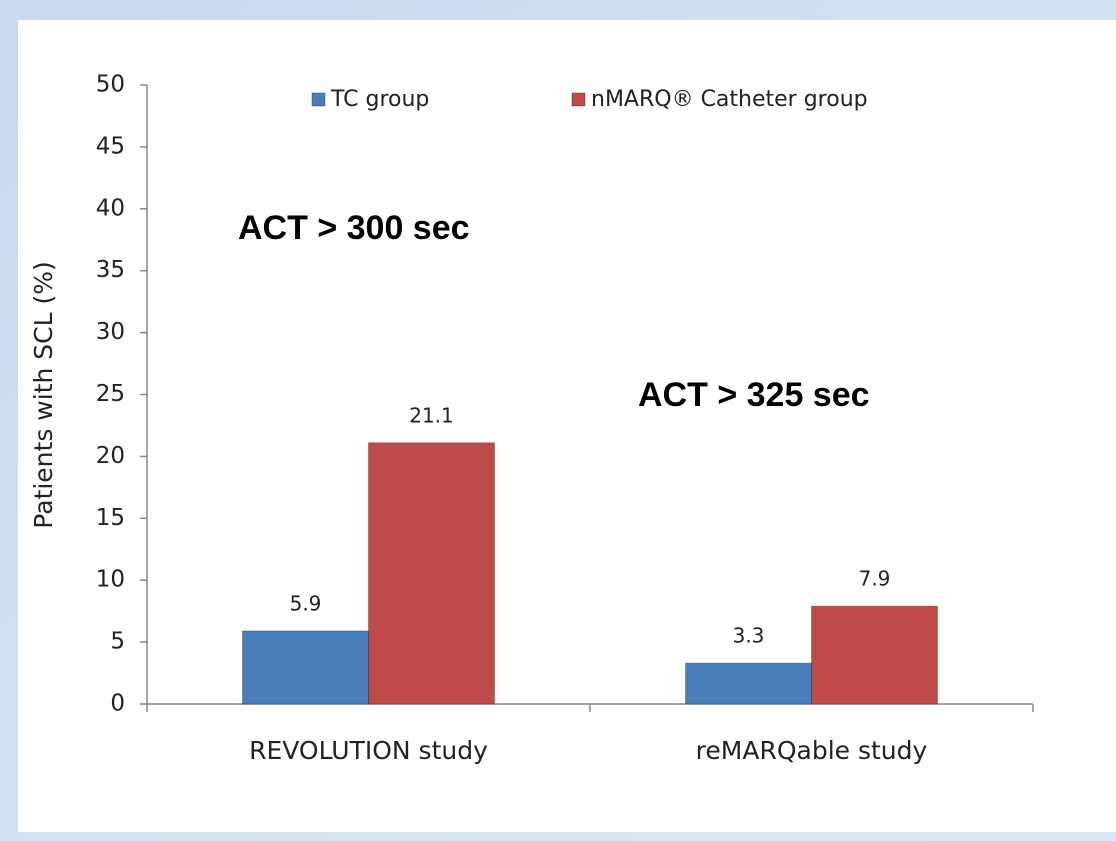  I want to click on annotation: ACT > 325 sec, so click(754, 395).